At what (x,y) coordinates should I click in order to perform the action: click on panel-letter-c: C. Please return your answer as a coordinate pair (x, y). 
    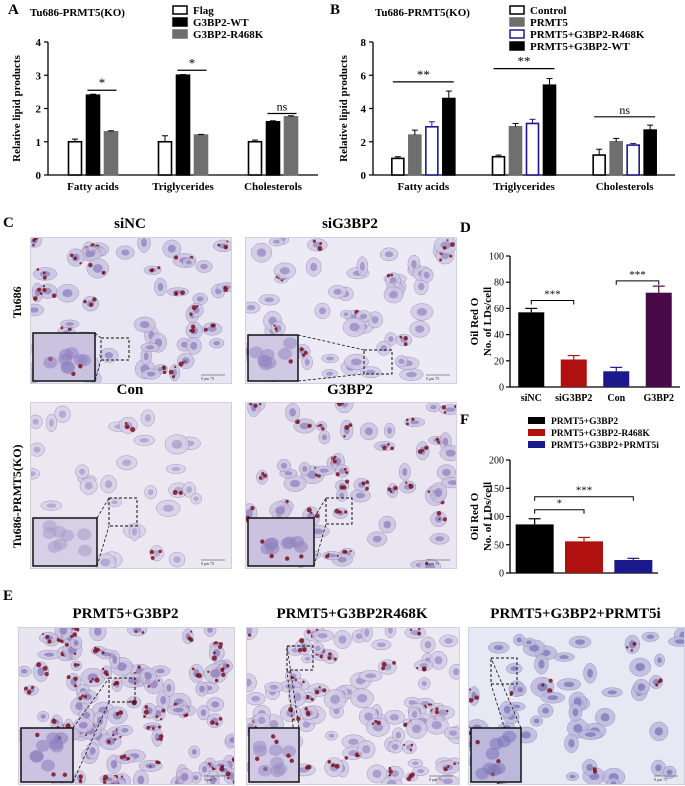
    Looking at the image, I should click on (8, 223).